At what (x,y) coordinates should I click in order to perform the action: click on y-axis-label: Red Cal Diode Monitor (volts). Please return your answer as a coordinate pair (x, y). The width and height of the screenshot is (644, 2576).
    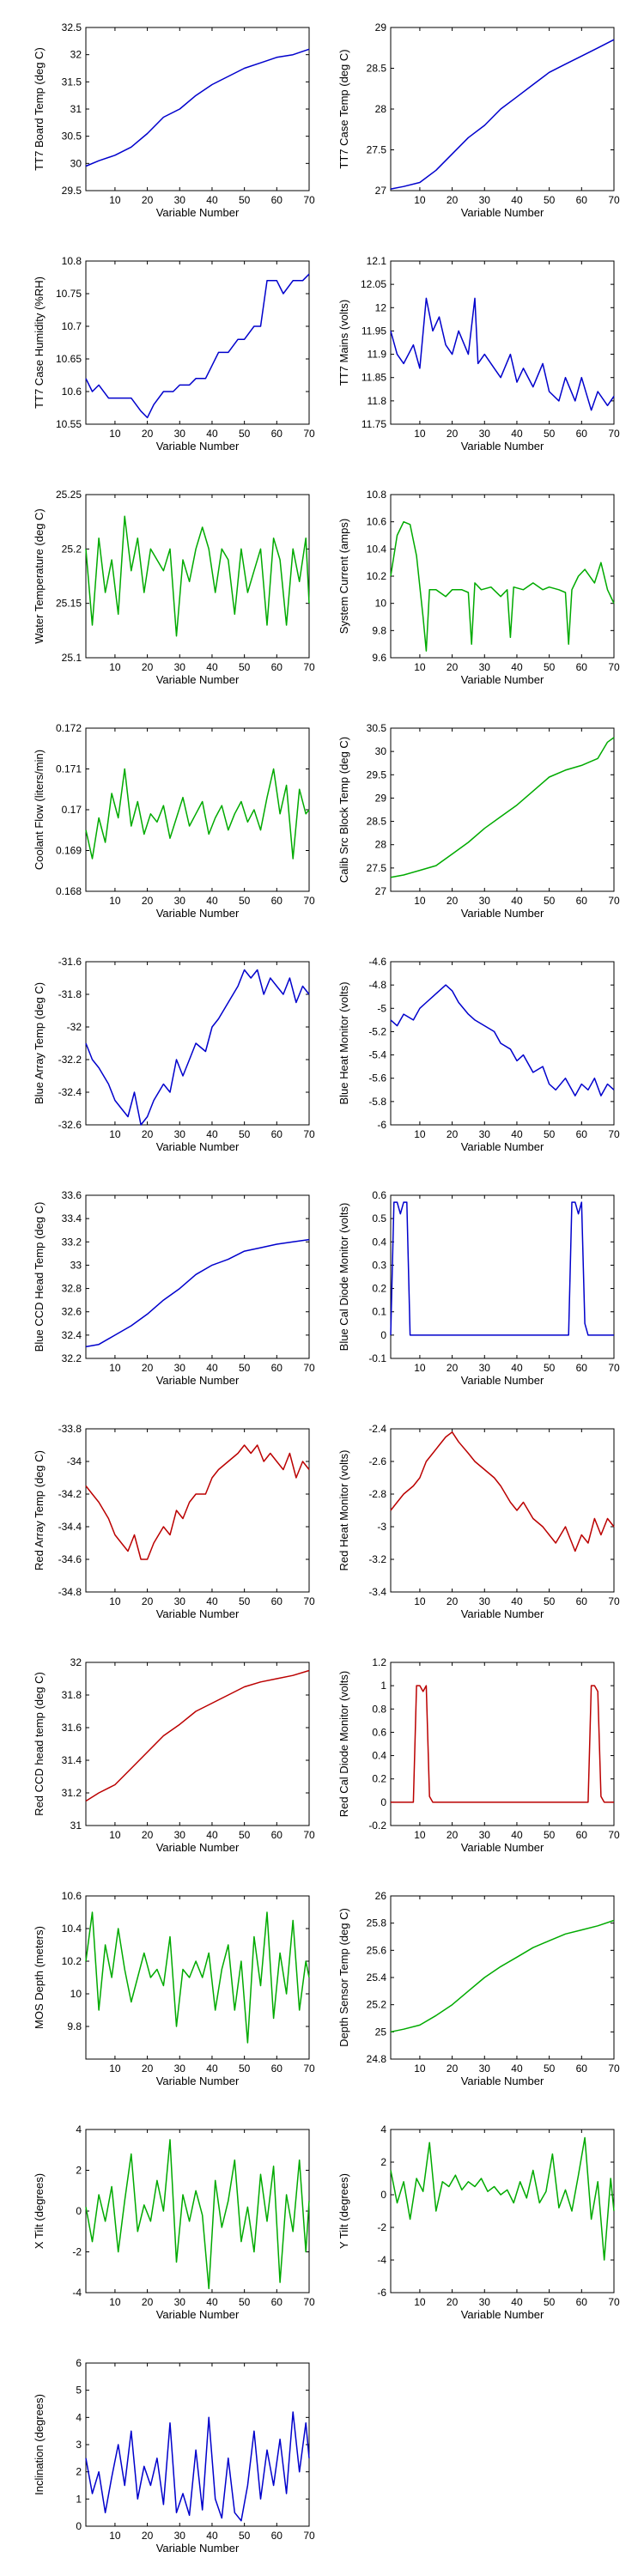
    Looking at the image, I should click on (344, 1744).